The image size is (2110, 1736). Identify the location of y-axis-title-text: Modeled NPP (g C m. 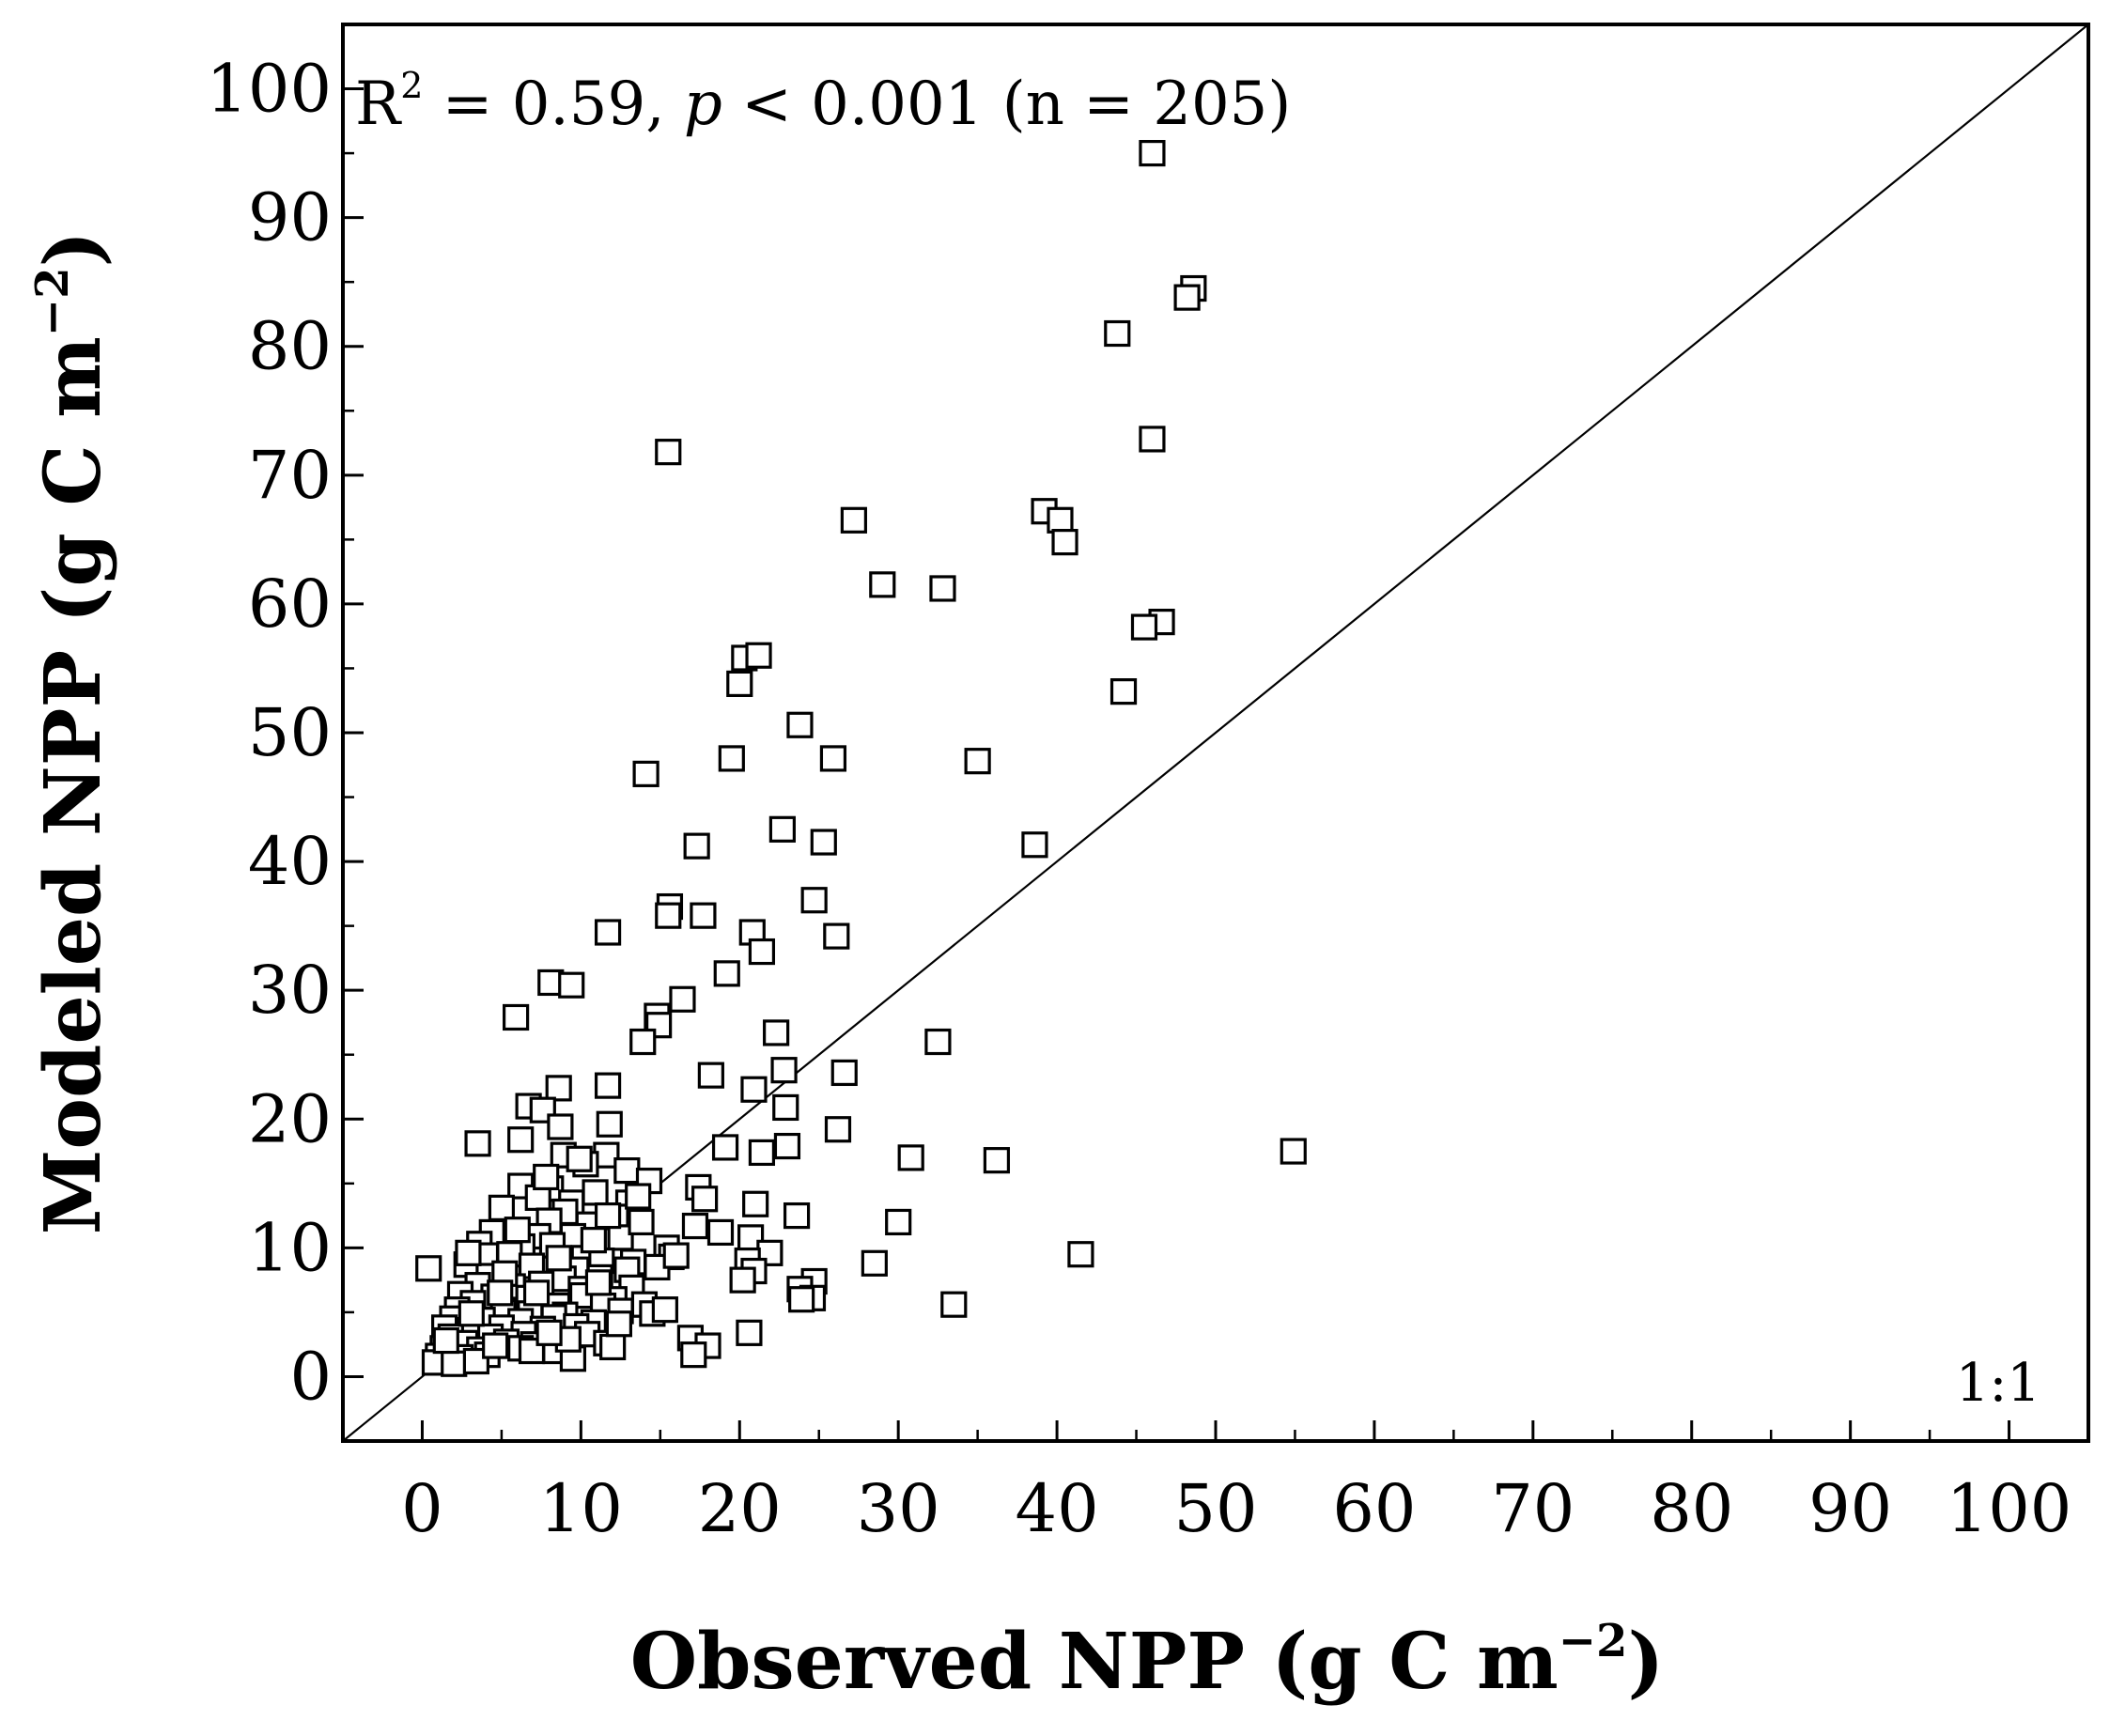
(73, 785).